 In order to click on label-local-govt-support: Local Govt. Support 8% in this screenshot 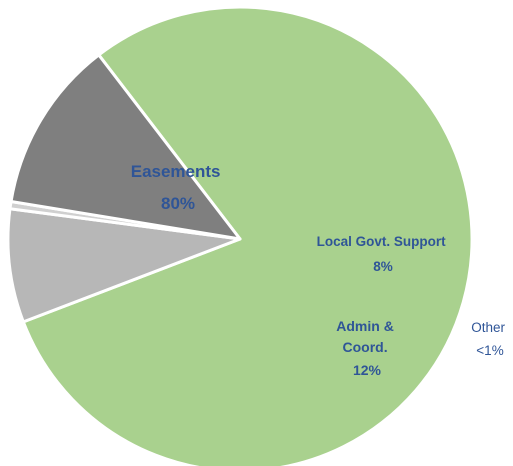, I will do `click(383, 254)`.